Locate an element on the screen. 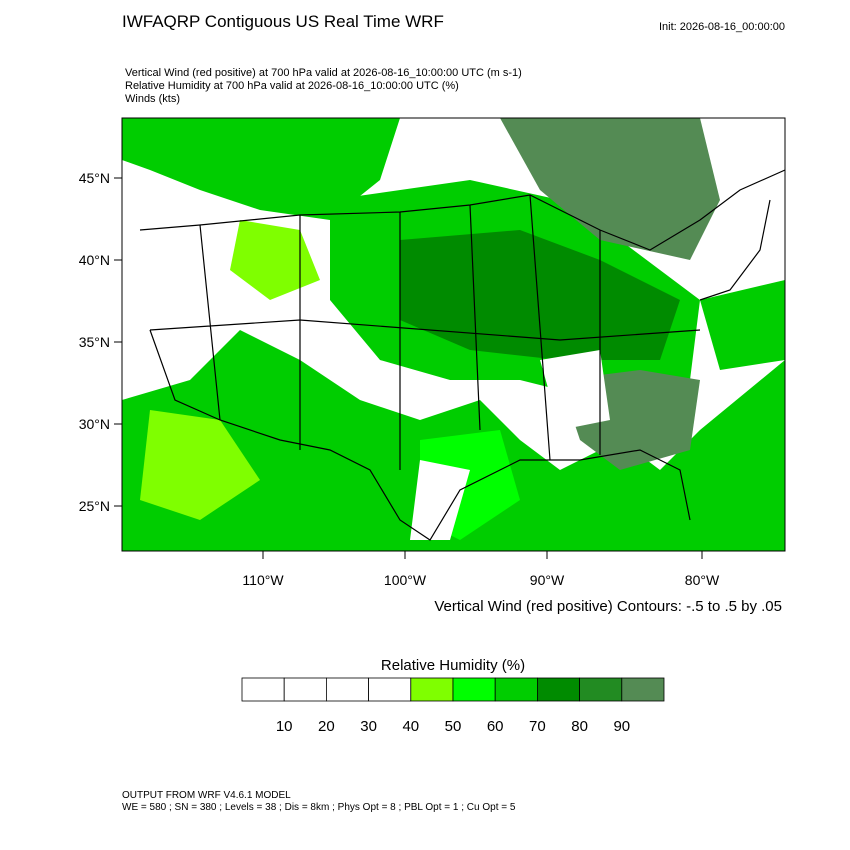  colorbar-label: 90 is located at coordinates (621, 726).